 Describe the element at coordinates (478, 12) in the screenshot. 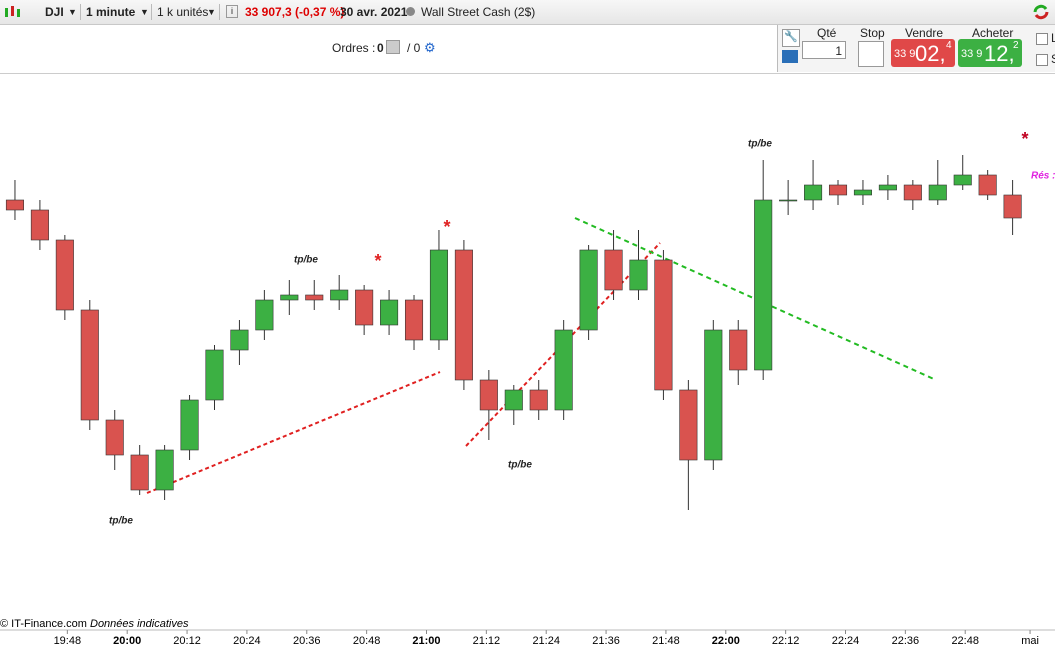

I see `instrument: Wall Street Cash (2$)` at that location.